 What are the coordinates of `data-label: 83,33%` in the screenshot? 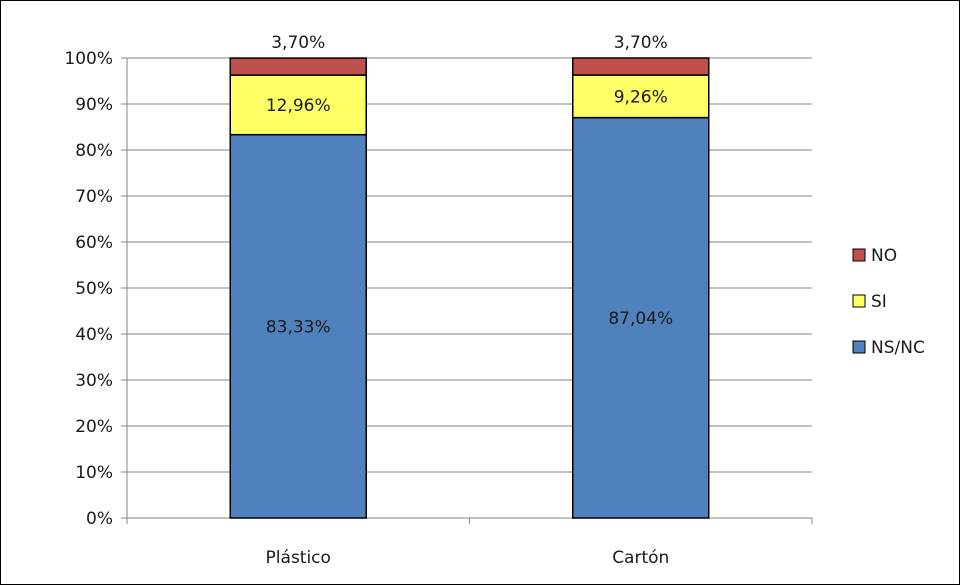 It's located at (298, 327).